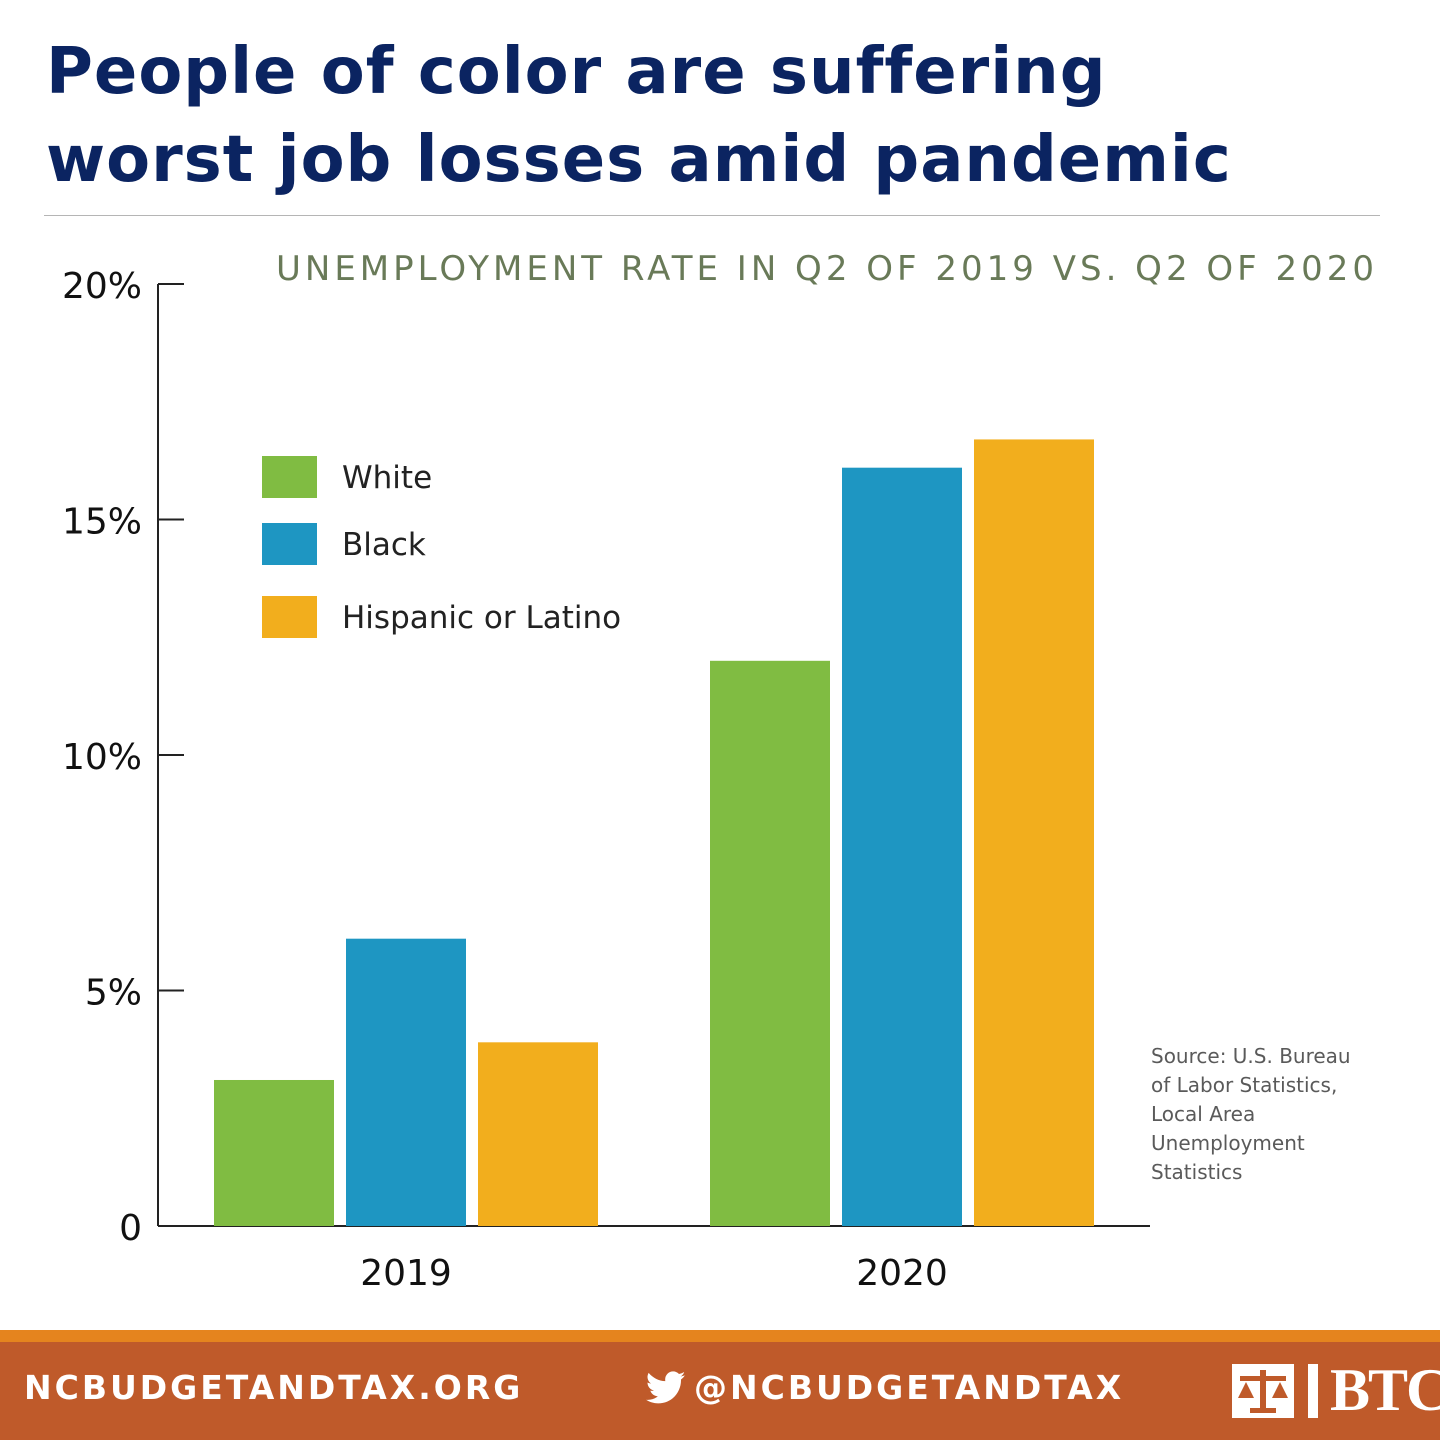 The width and height of the screenshot is (1440, 1440). Describe the element at coordinates (909, 1387) in the screenshot. I see `twitter-handle-link: @NCBUDGETANDTAX` at that location.